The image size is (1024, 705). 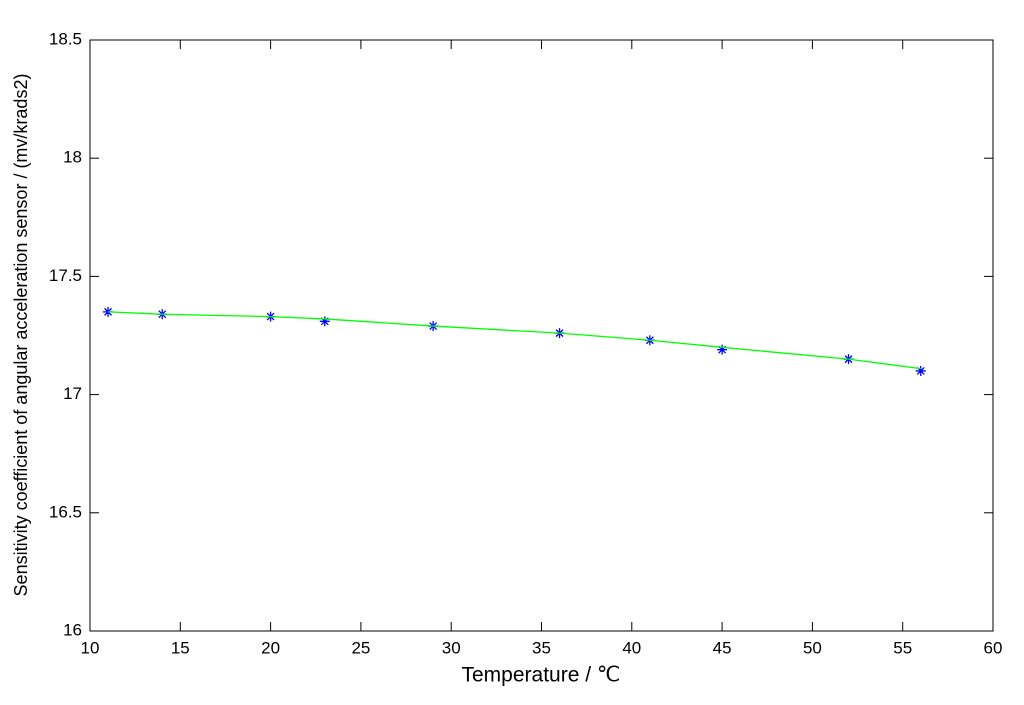 What do you see at coordinates (631, 647) in the screenshot?
I see `x-tick-label: 40` at bounding box center [631, 647].